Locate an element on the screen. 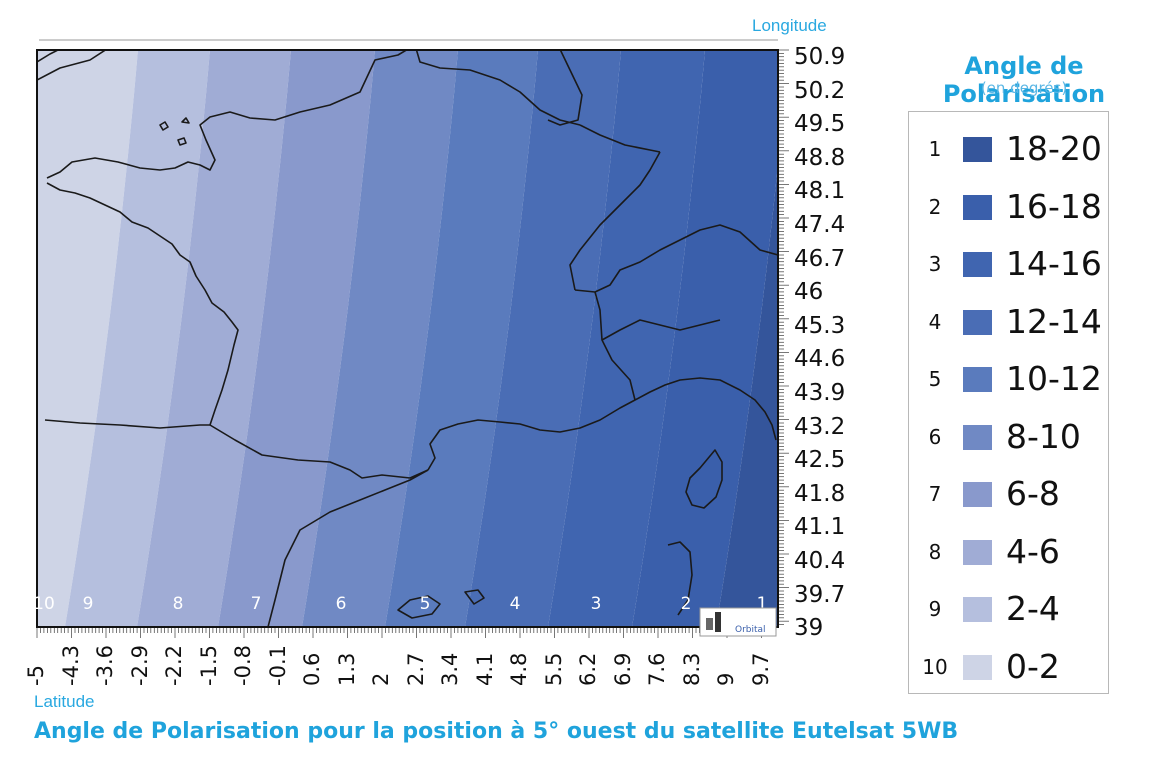 The height and width of the screenshot is (757, 1171). switzerland-border is located at coordinates (676, 258).